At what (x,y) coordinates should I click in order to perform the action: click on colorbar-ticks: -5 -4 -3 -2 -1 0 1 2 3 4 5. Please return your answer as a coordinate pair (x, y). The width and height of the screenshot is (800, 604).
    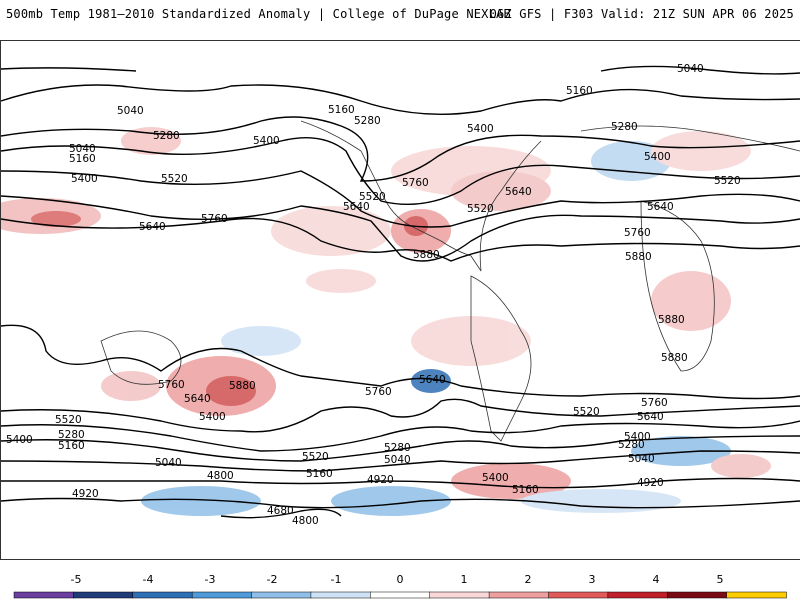
    Looking at the image, I should click on (397, 579).